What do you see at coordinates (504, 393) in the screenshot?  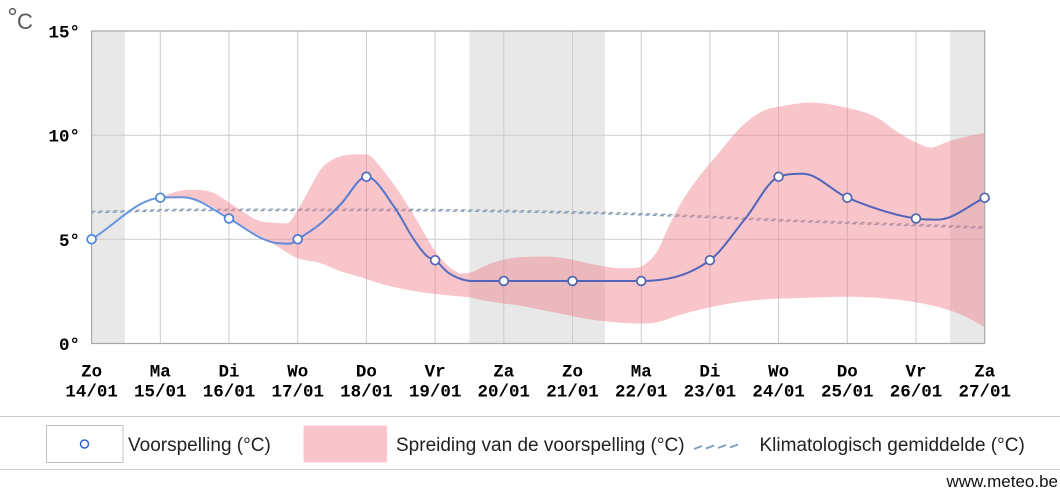 I see `svg-text: 20/01` at bounding box center [504, 393].